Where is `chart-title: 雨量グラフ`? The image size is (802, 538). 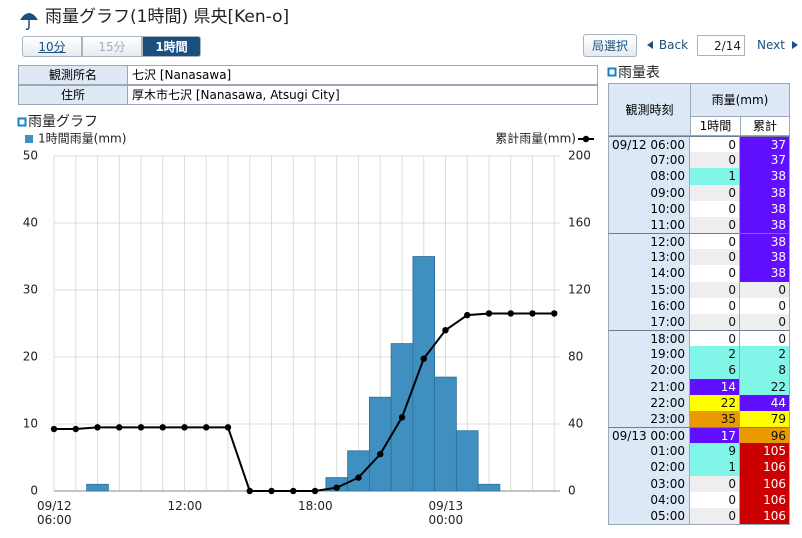 chart-title: 雨量グラフ is located at coordinates (63, 122).